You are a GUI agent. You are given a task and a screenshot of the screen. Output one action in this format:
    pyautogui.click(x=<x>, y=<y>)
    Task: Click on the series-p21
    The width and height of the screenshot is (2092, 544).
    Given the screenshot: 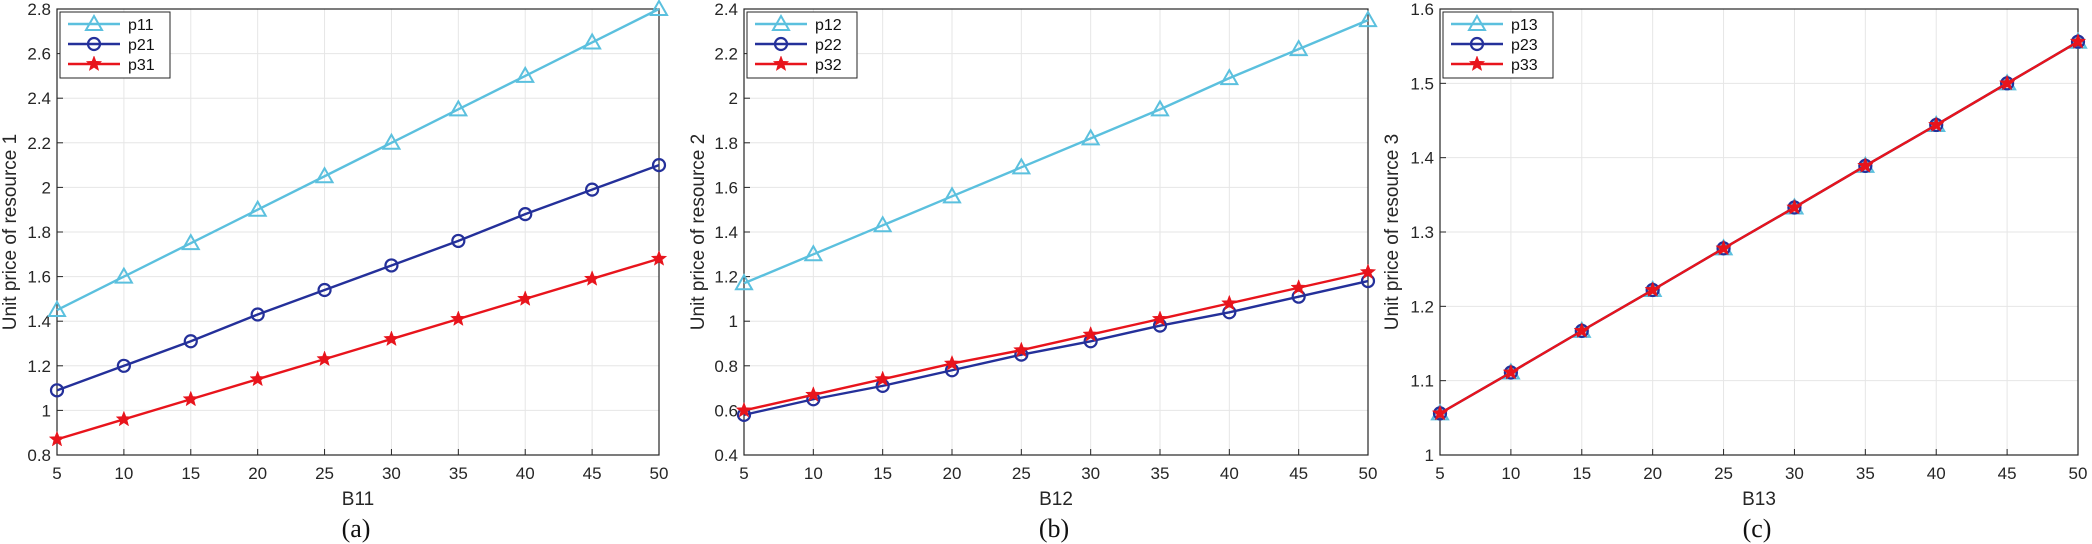 What is the action you would take?
    pyautogui.click(x=358, y=278)
    